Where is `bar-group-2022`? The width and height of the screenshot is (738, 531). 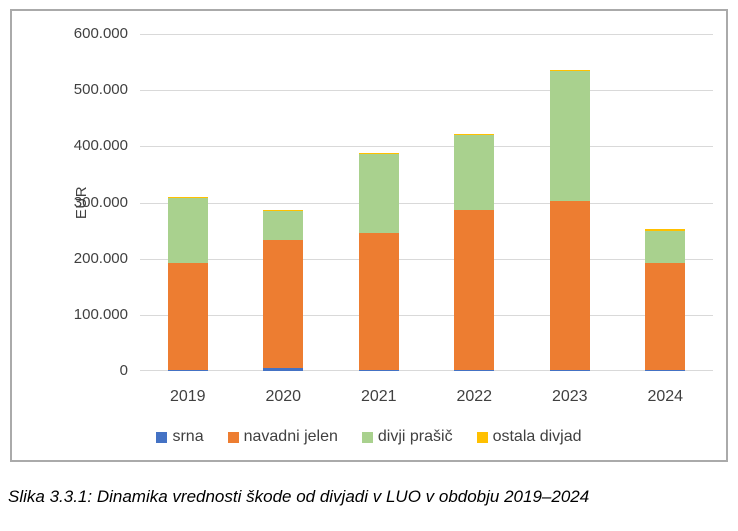 bar-group-2022 is located at coordinates (474, 252).